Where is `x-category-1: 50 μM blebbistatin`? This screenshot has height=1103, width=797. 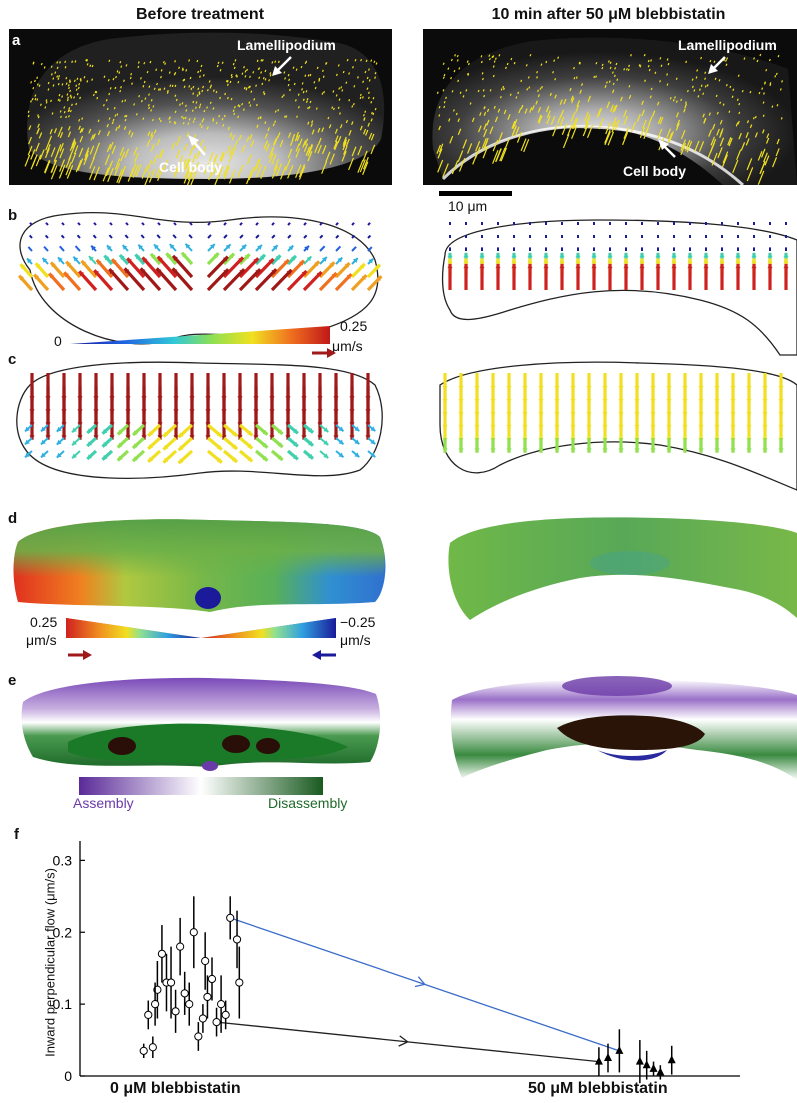 x-category-1: 50 μM blebbistatin is located at coordinates (598, 1088).